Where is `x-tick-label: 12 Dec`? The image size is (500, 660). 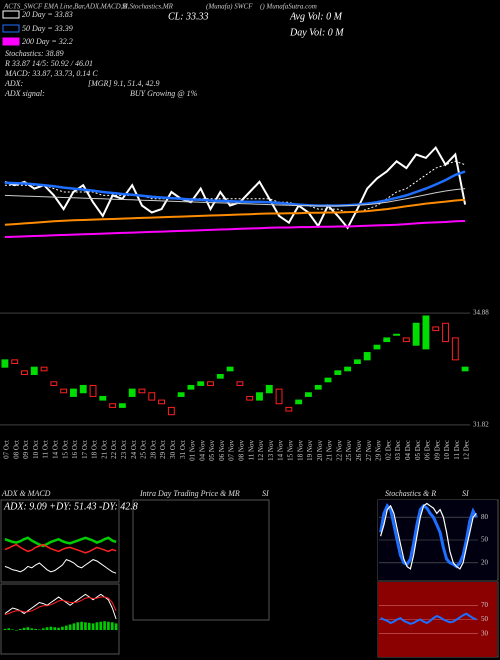
x-tick-label: 12 Dec is located at coordinates (467, 450).